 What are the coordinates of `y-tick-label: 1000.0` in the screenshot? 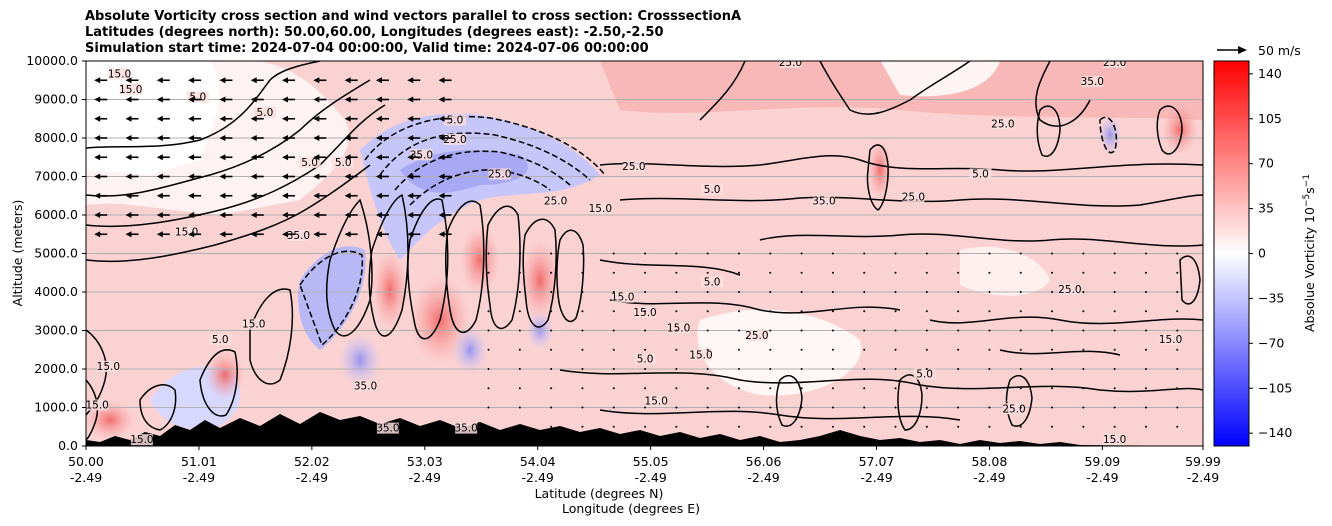 It's located at (56, 407).